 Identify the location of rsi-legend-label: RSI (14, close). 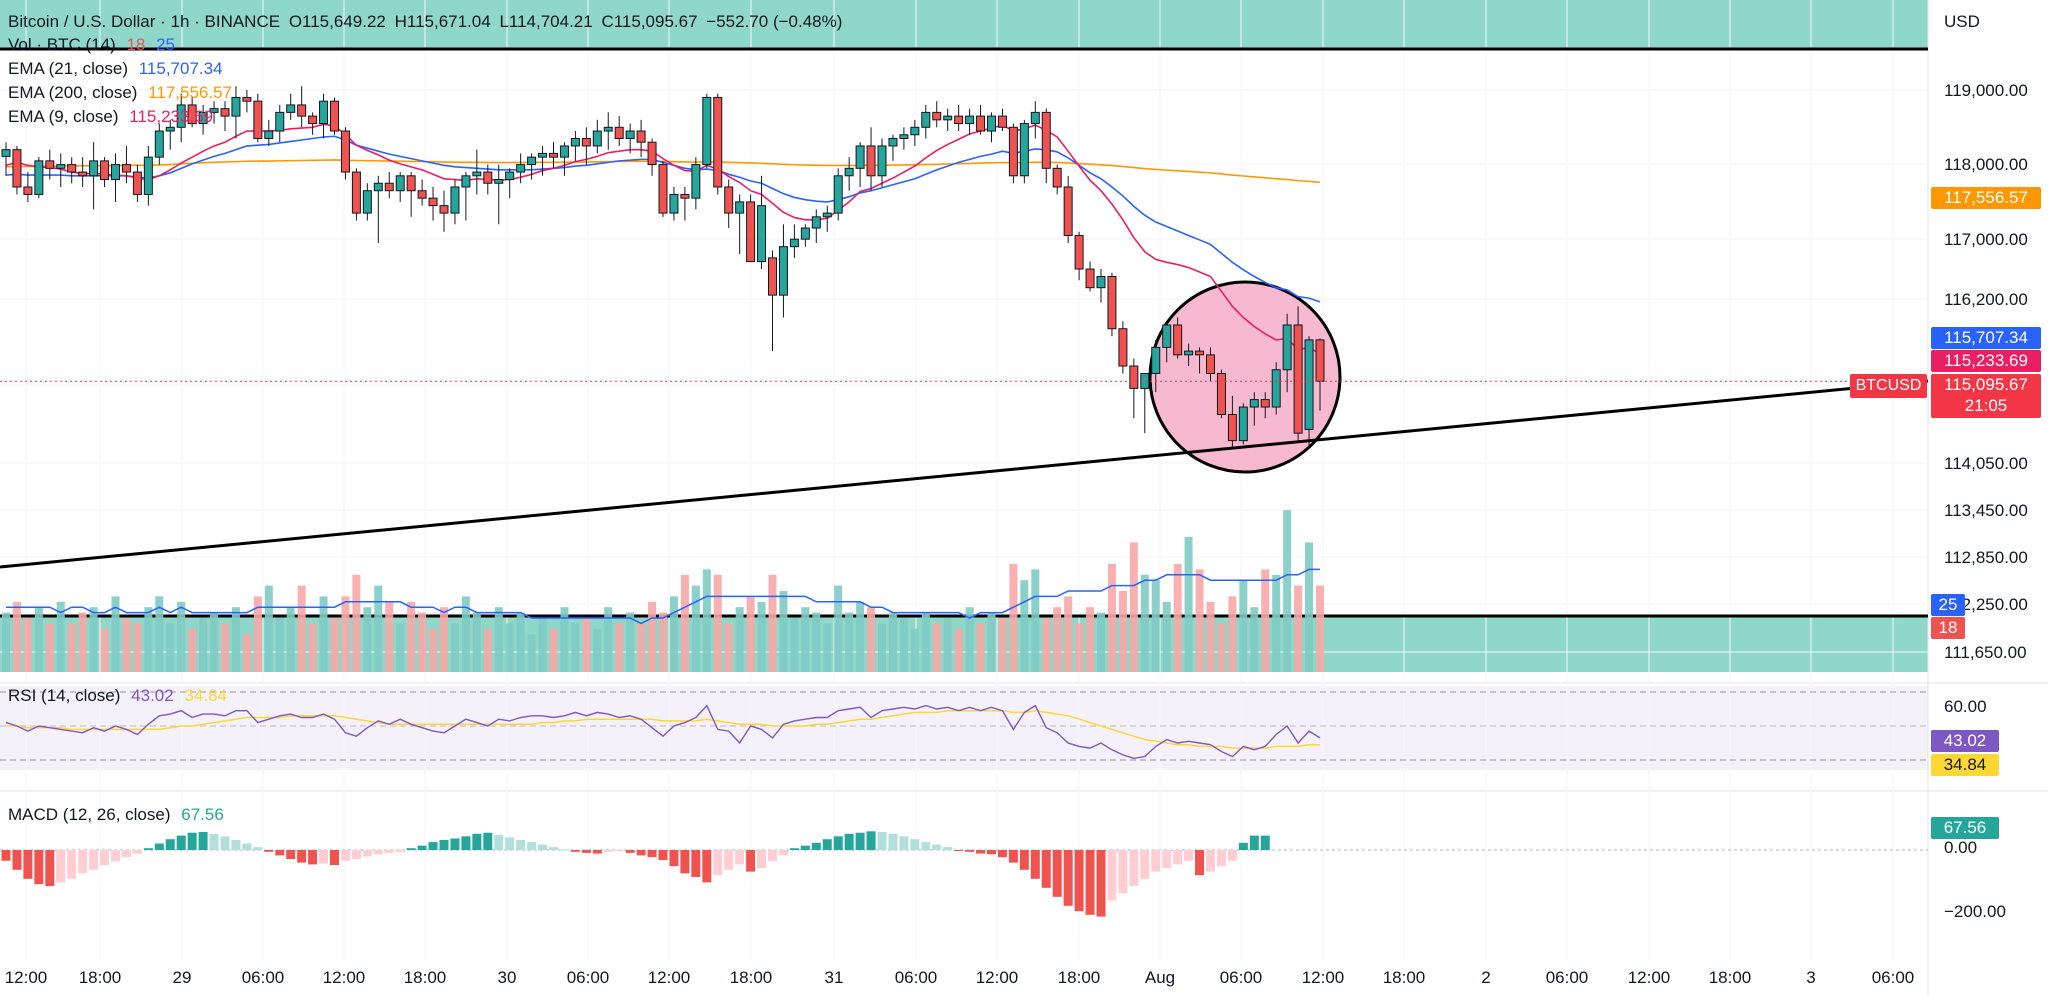
(64, 695).